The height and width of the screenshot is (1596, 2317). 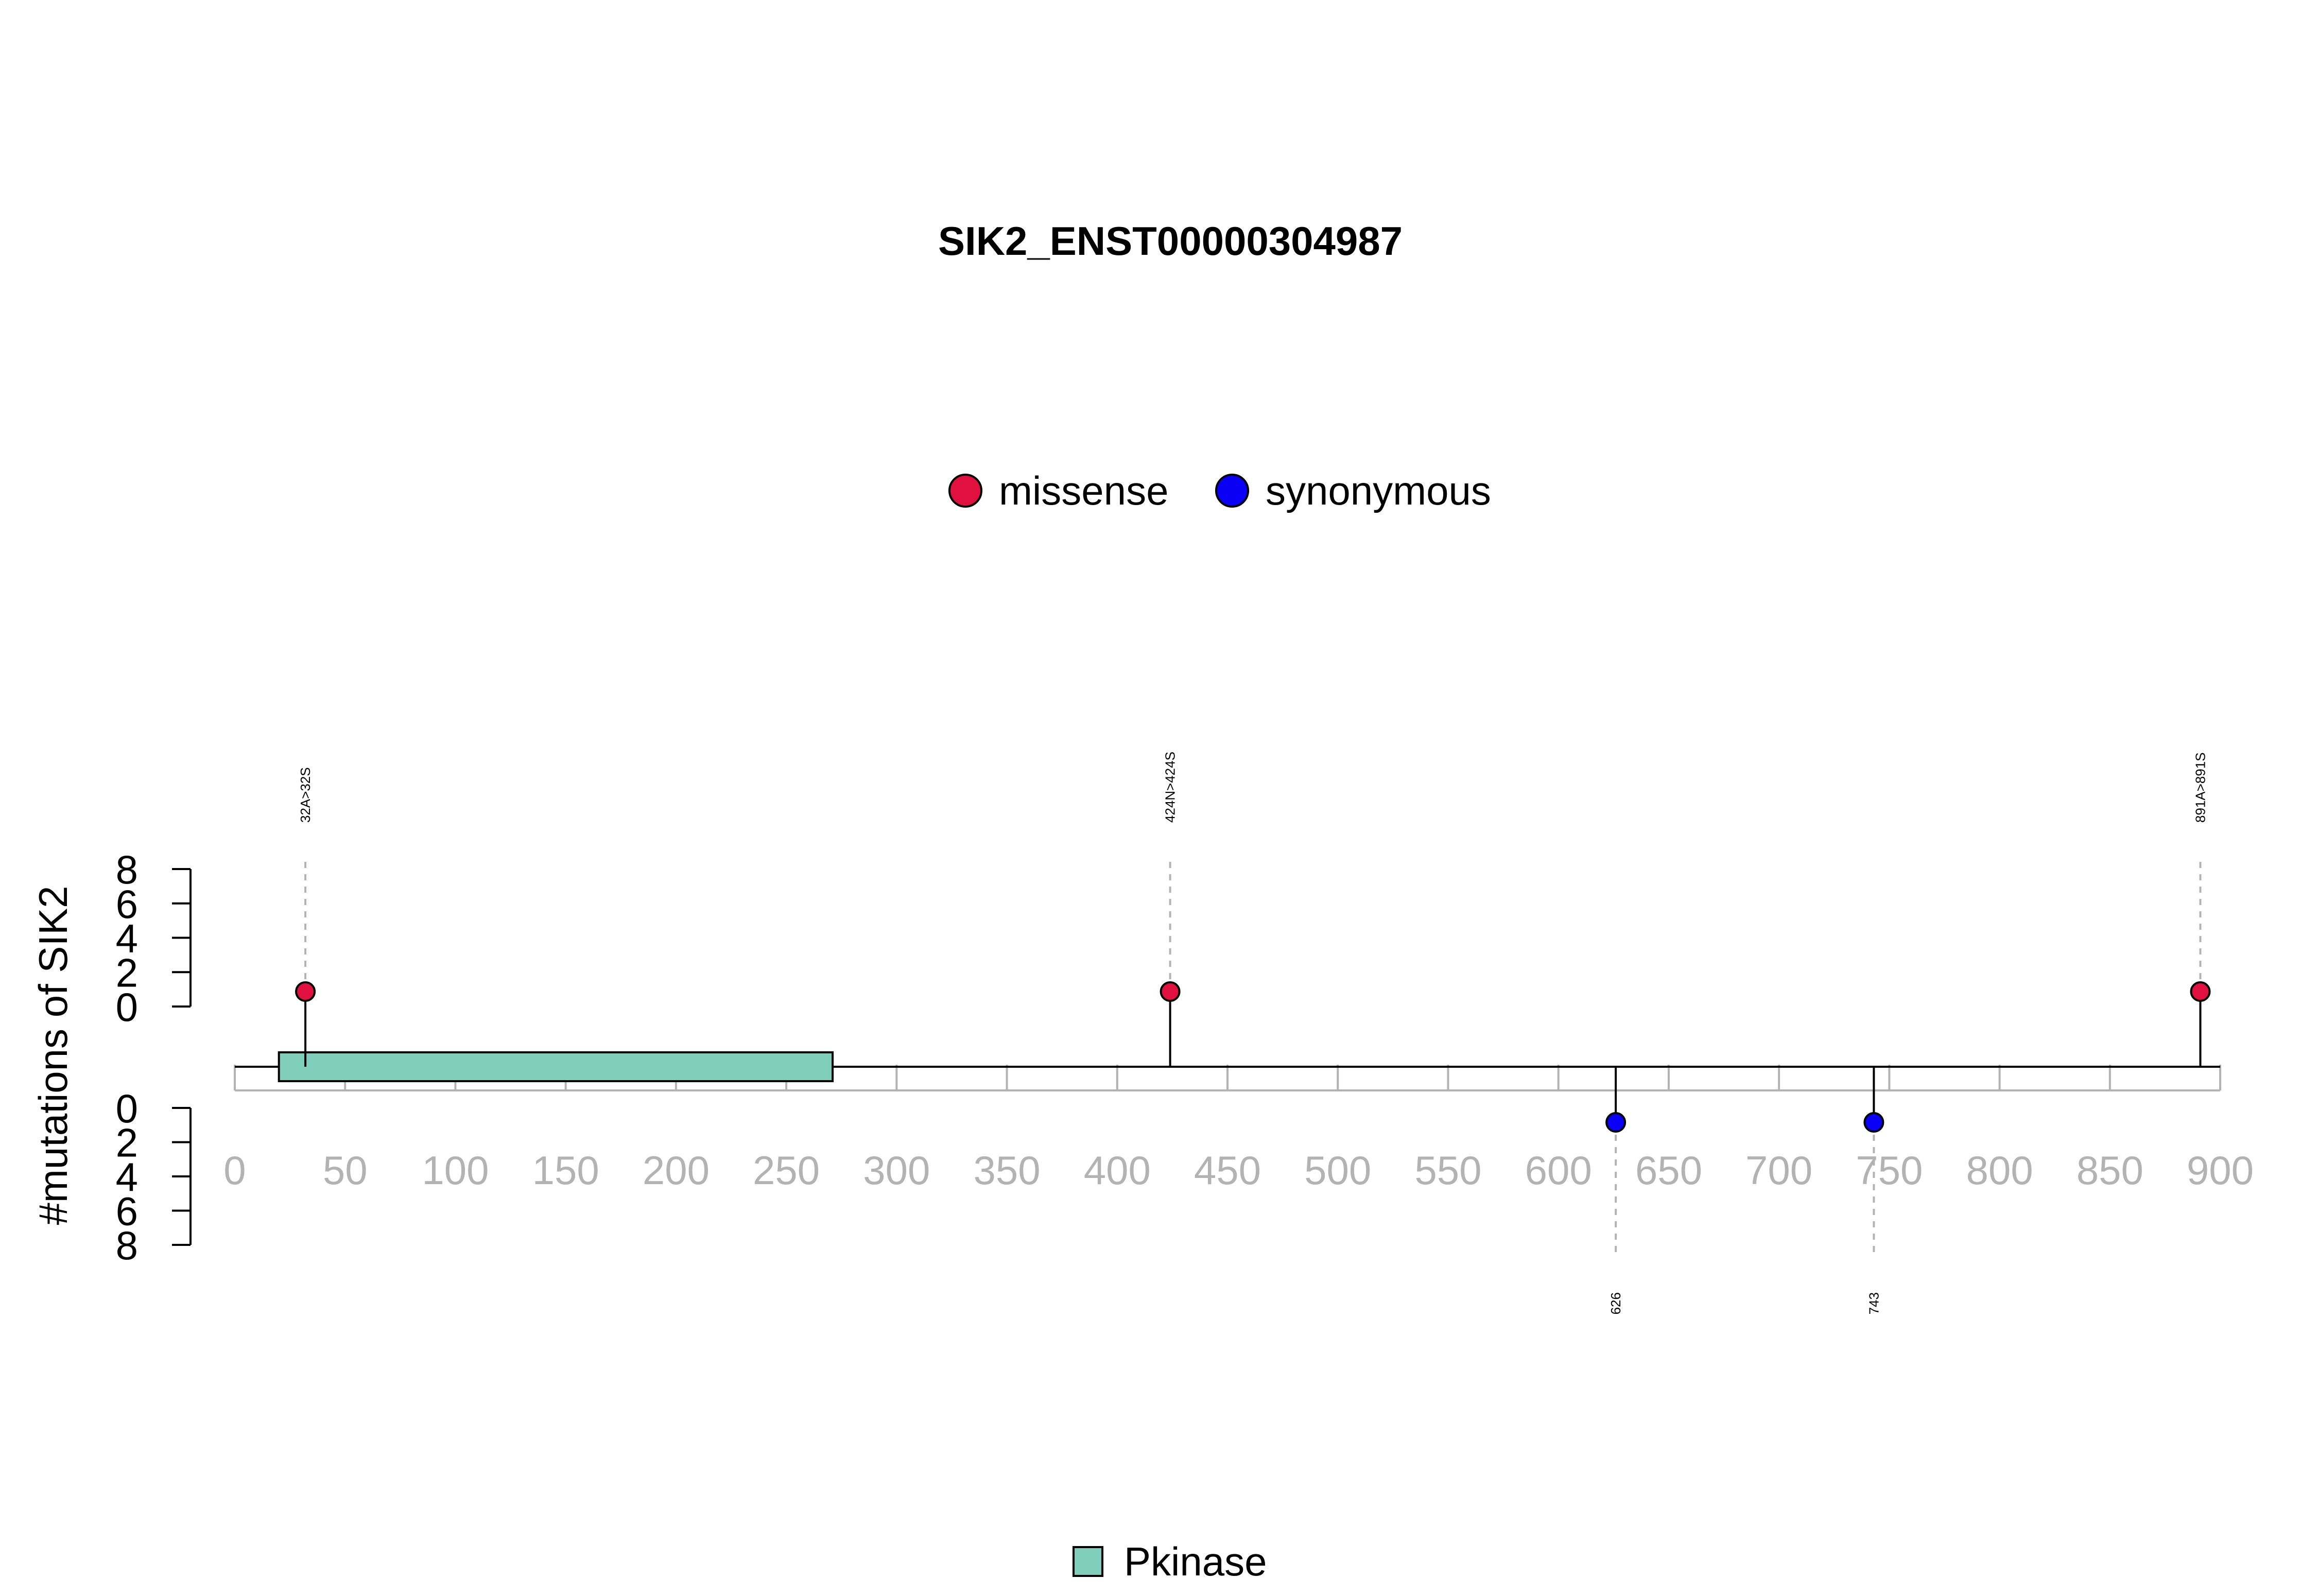 What do you see at coordinates (1170, 909) in the screenshot?
I see `mutation-424N>424S: 424N>424S` at bounding box center [1170, 909].